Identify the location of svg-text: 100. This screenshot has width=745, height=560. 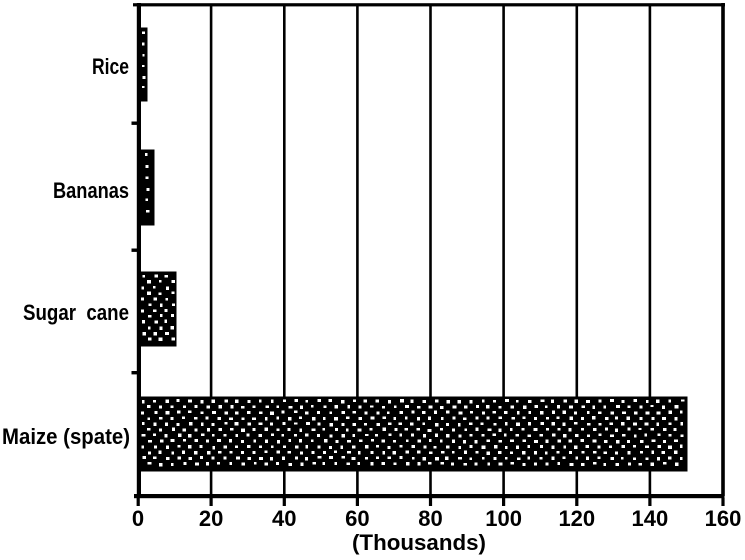
(503, 518).